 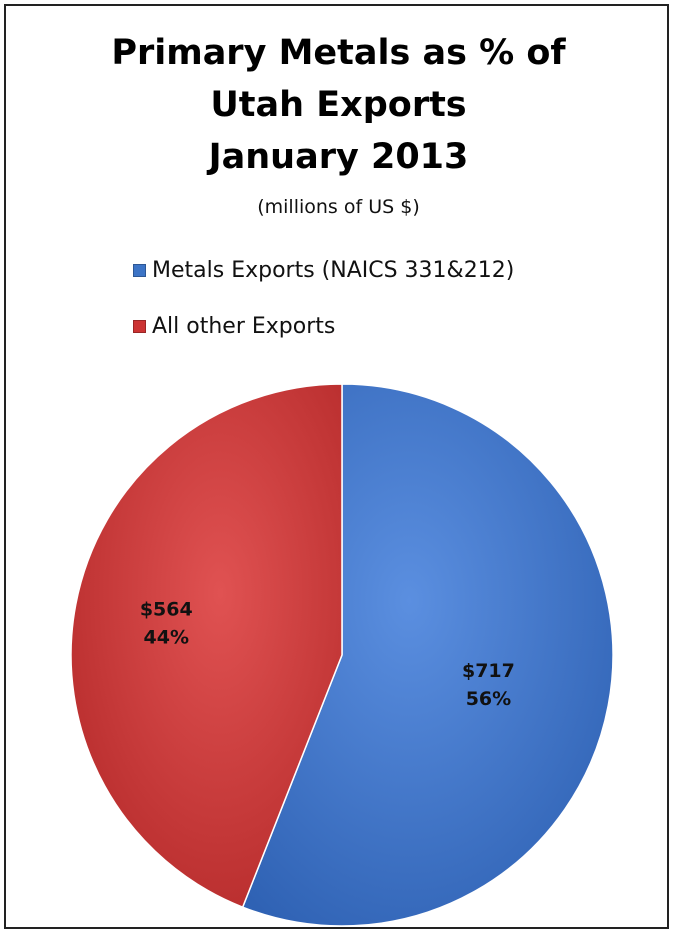 I want to click on legend-swatch-other, so click(x=139, y=326).